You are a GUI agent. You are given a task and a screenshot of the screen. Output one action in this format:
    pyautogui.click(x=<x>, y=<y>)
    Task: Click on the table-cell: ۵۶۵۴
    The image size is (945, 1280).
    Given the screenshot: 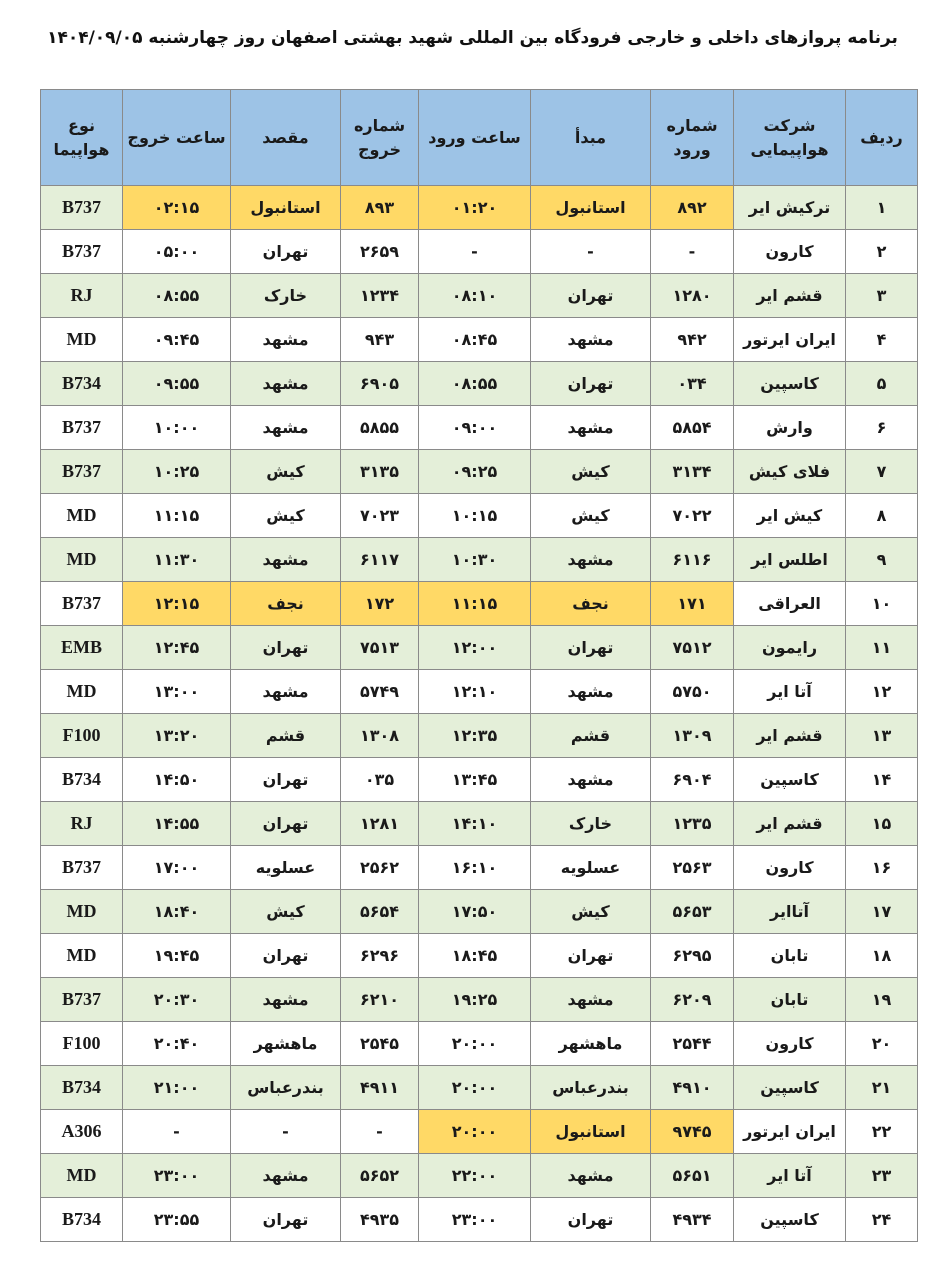 What is the action you would take?
    pyautogui.click(x=379, y=911)
    